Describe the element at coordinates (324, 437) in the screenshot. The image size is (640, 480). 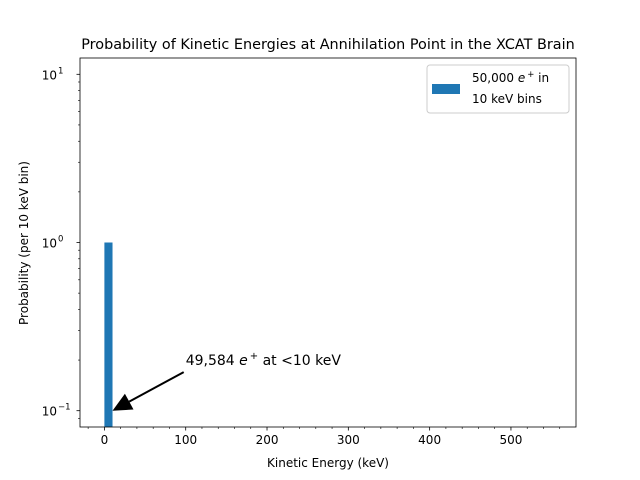
I see `x-axis-ticks: 0 100 200 300 400 500` at that location.